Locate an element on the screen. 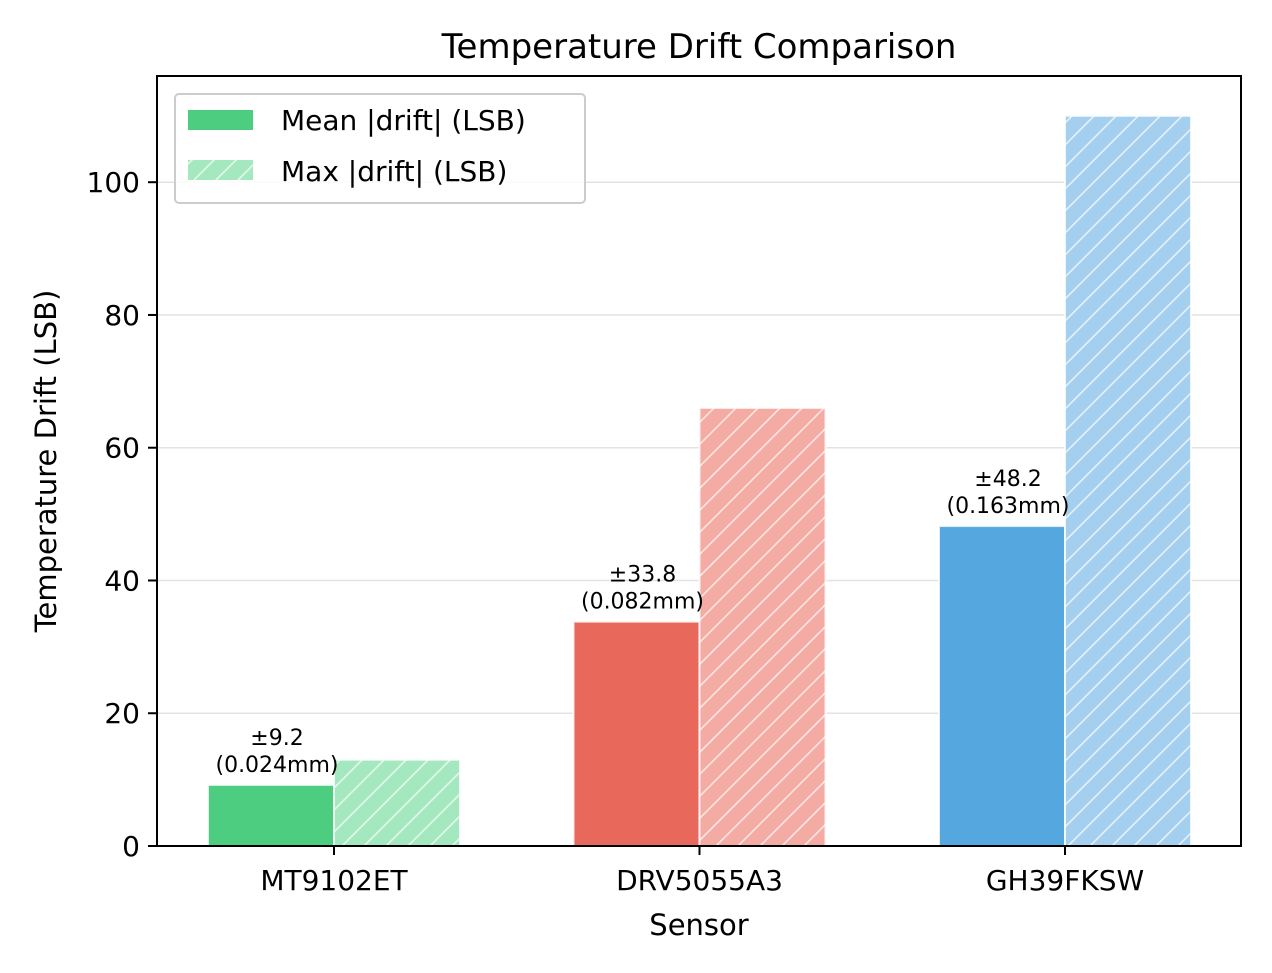  bar-annotation-mm: (0.024mm) is located at coordinates (276, 765).